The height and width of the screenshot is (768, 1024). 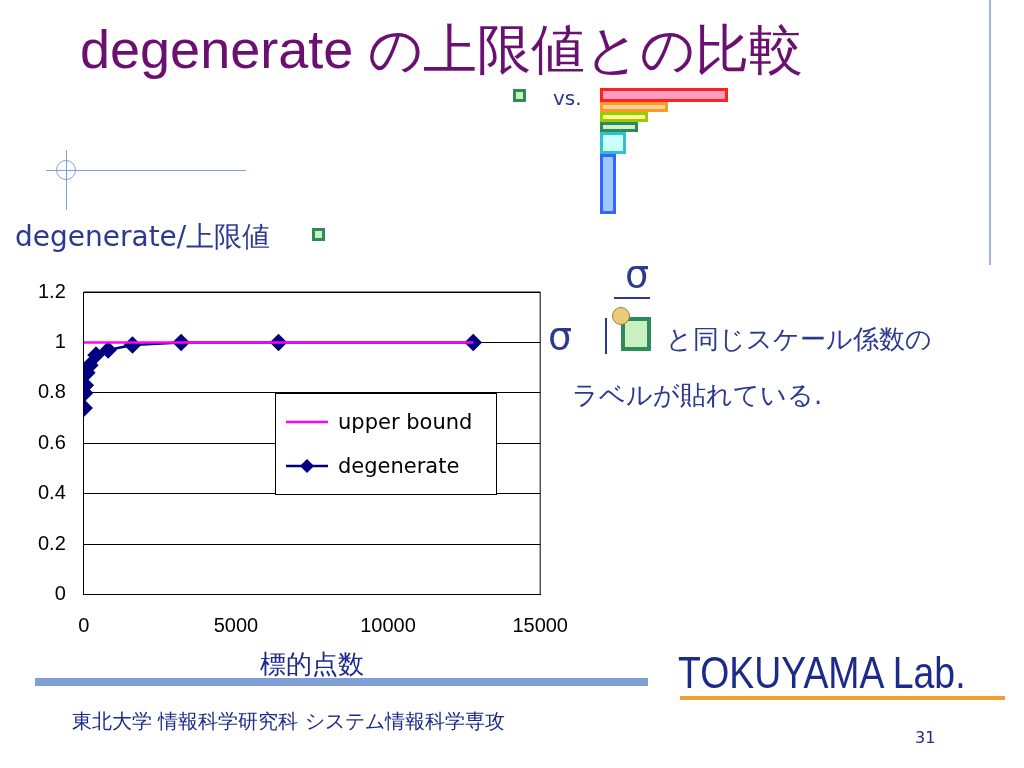 I want to click on text: TOKUYAMA Lab., so click(x=822, y=673).